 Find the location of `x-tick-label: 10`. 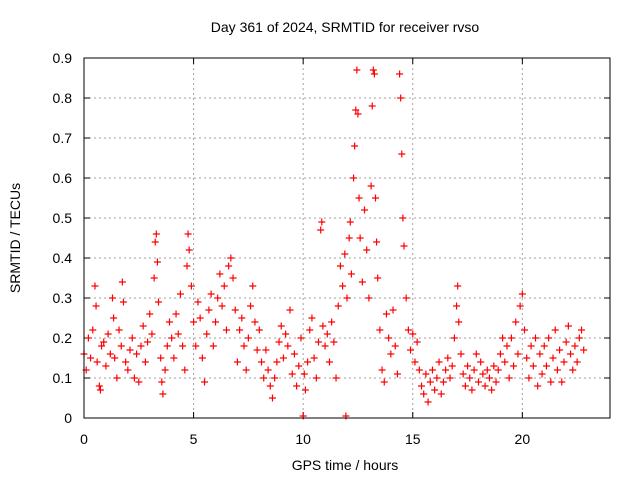

x-tick-label: 10 is located at coordinates (303, 439).